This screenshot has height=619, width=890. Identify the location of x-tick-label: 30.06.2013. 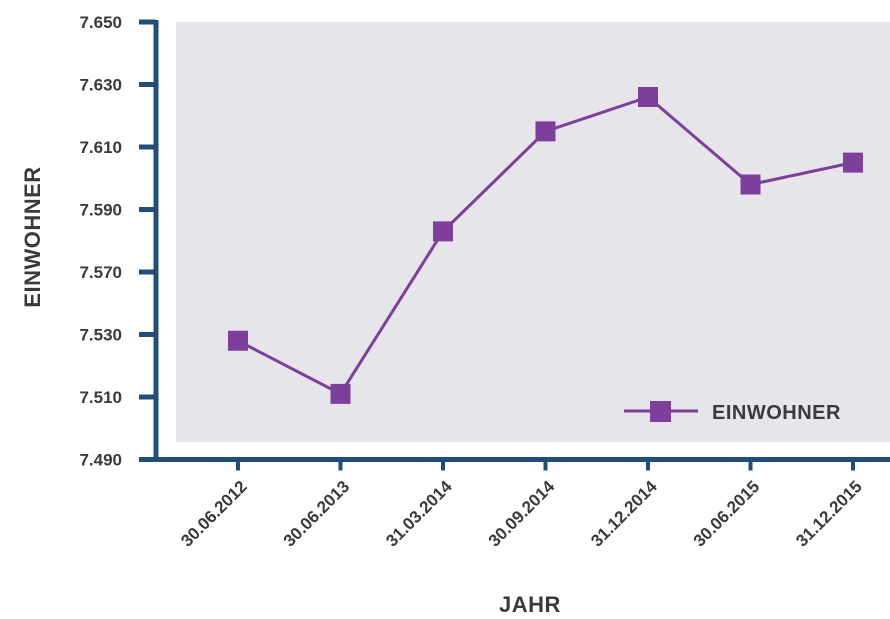
(317, 514).